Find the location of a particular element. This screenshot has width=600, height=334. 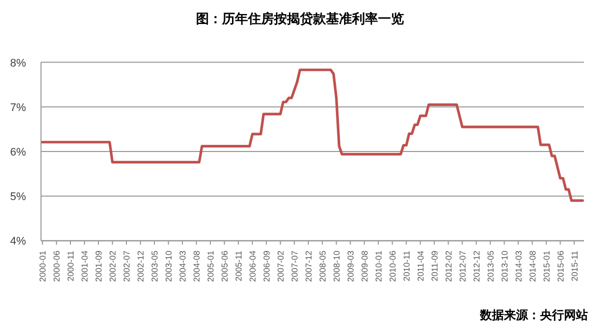

x-tick-label: 2002-07 is located at coordinates (126, 266).